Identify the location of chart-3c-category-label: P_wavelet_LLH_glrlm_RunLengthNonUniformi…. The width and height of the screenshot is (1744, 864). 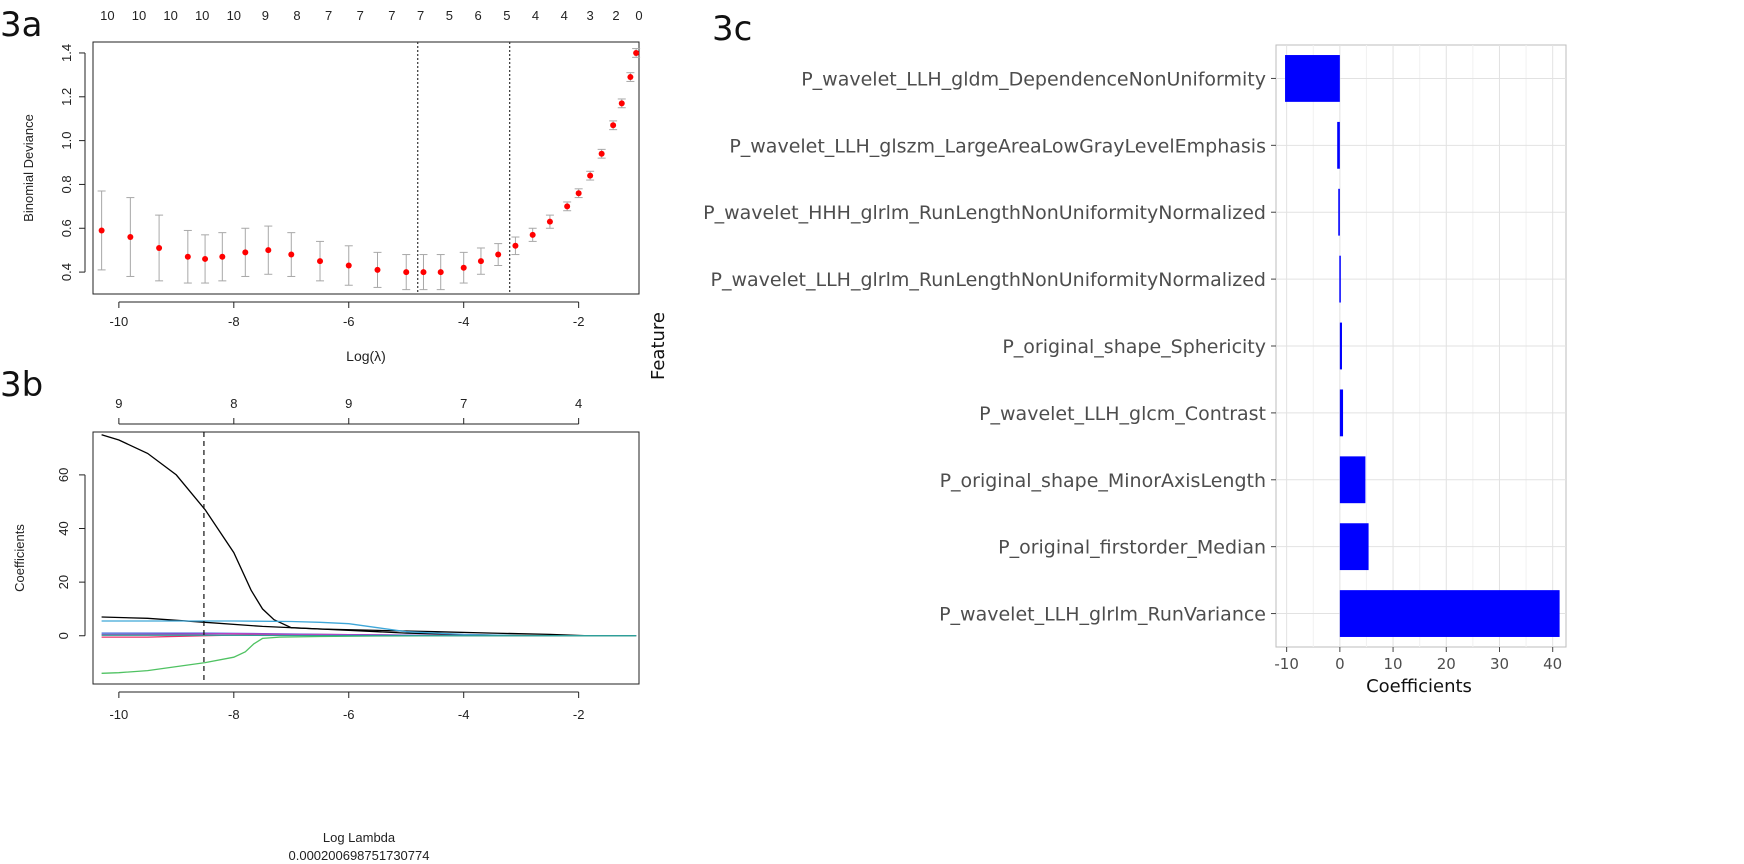
(988, 280).